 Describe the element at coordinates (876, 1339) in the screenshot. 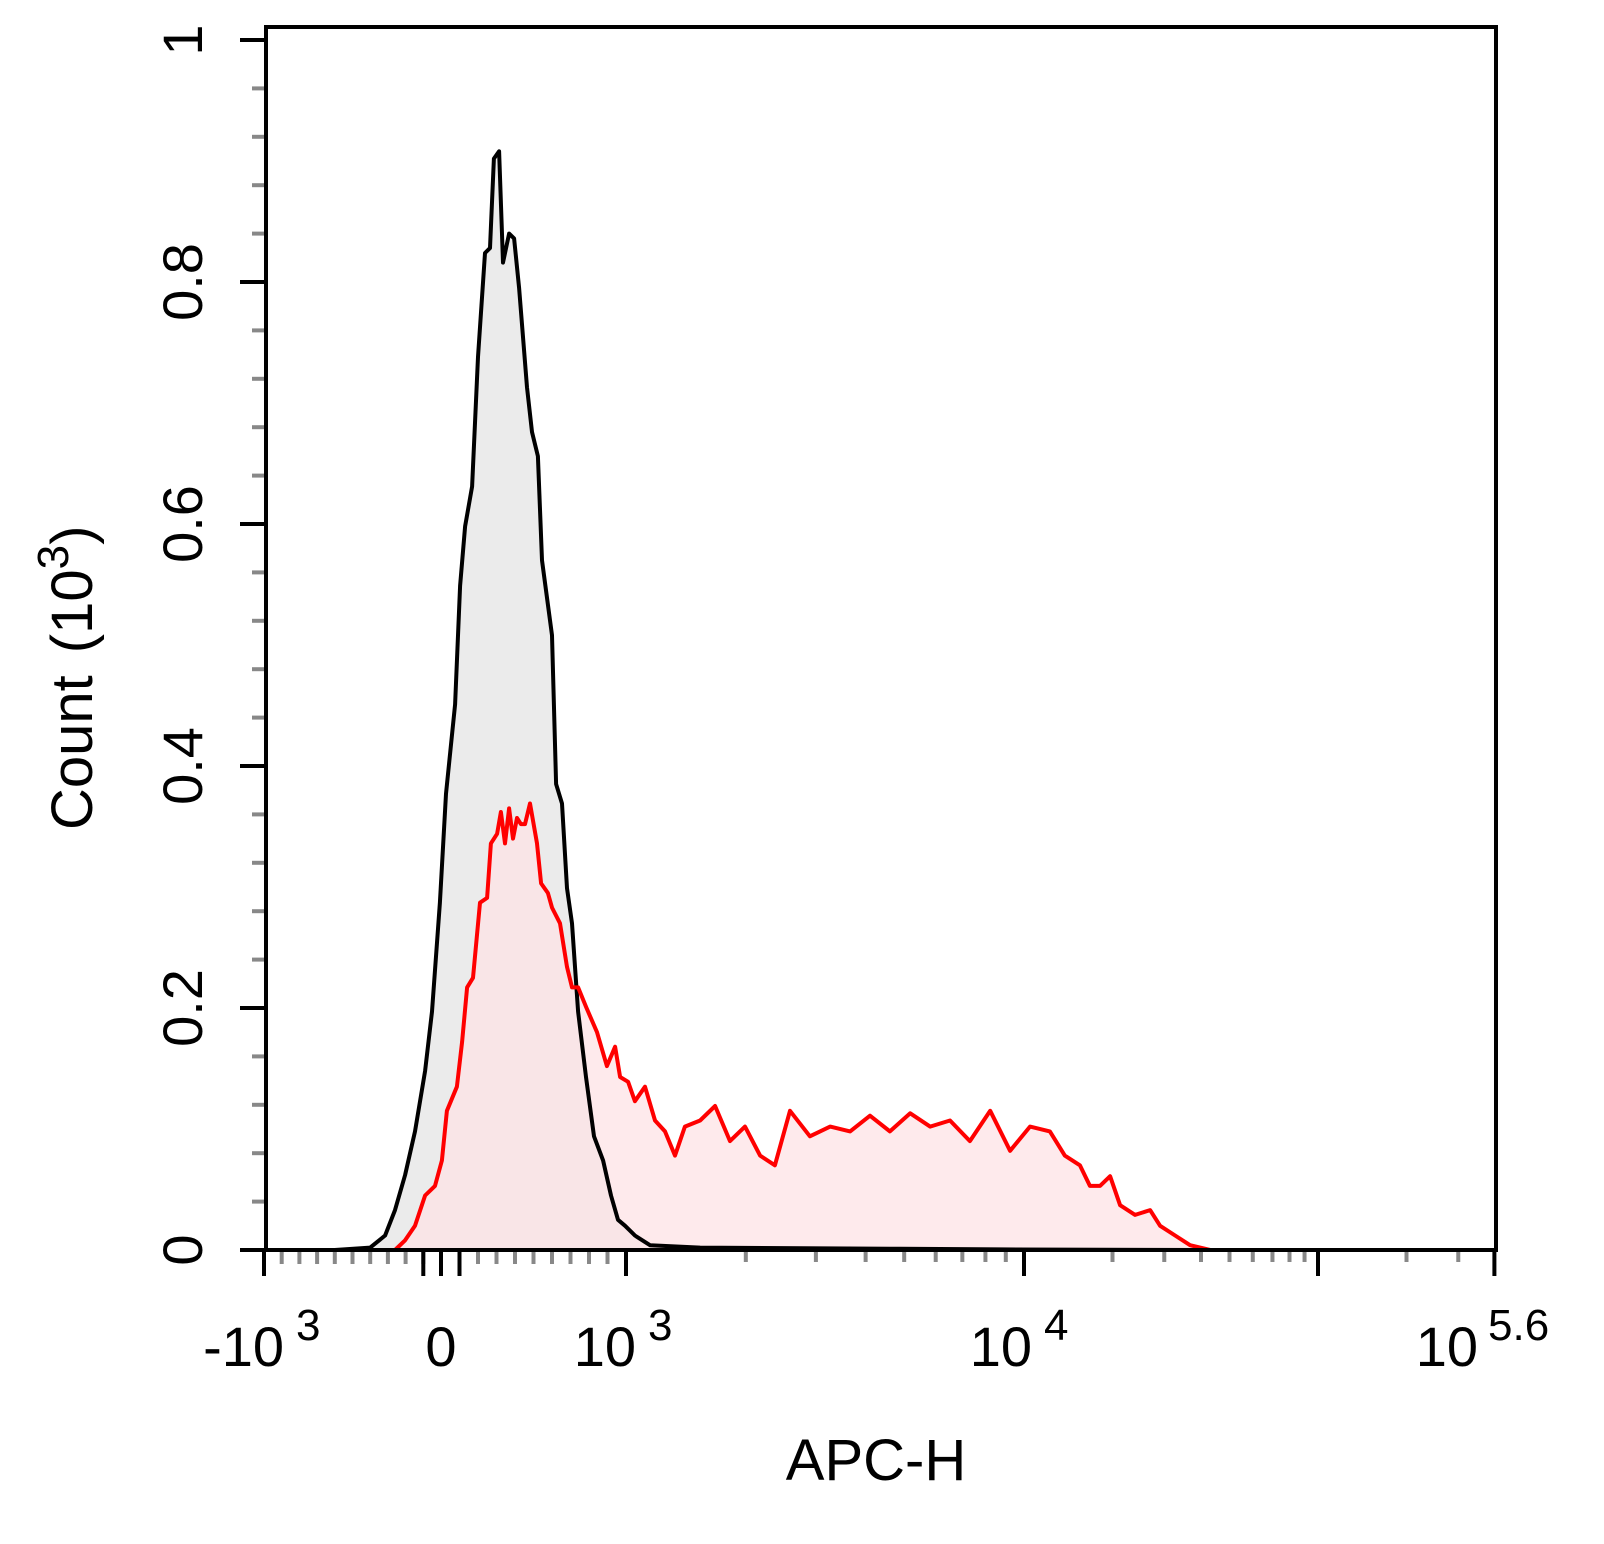

I see `x-tick-labels: -10 3 0 10 3 10 4 10 5.6` at that location.